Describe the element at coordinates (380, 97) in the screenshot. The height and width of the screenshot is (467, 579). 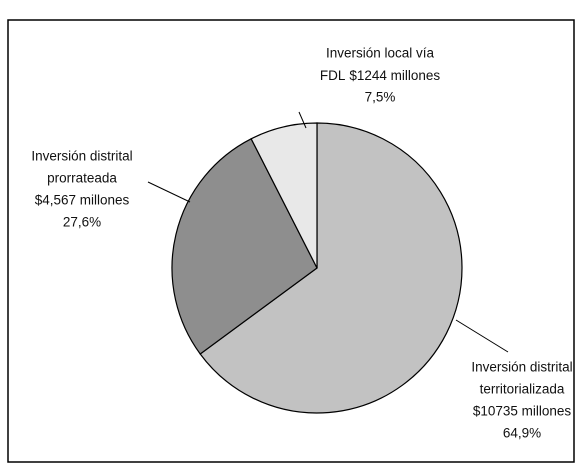
I see `slice-percent: 7,5%` at that location.